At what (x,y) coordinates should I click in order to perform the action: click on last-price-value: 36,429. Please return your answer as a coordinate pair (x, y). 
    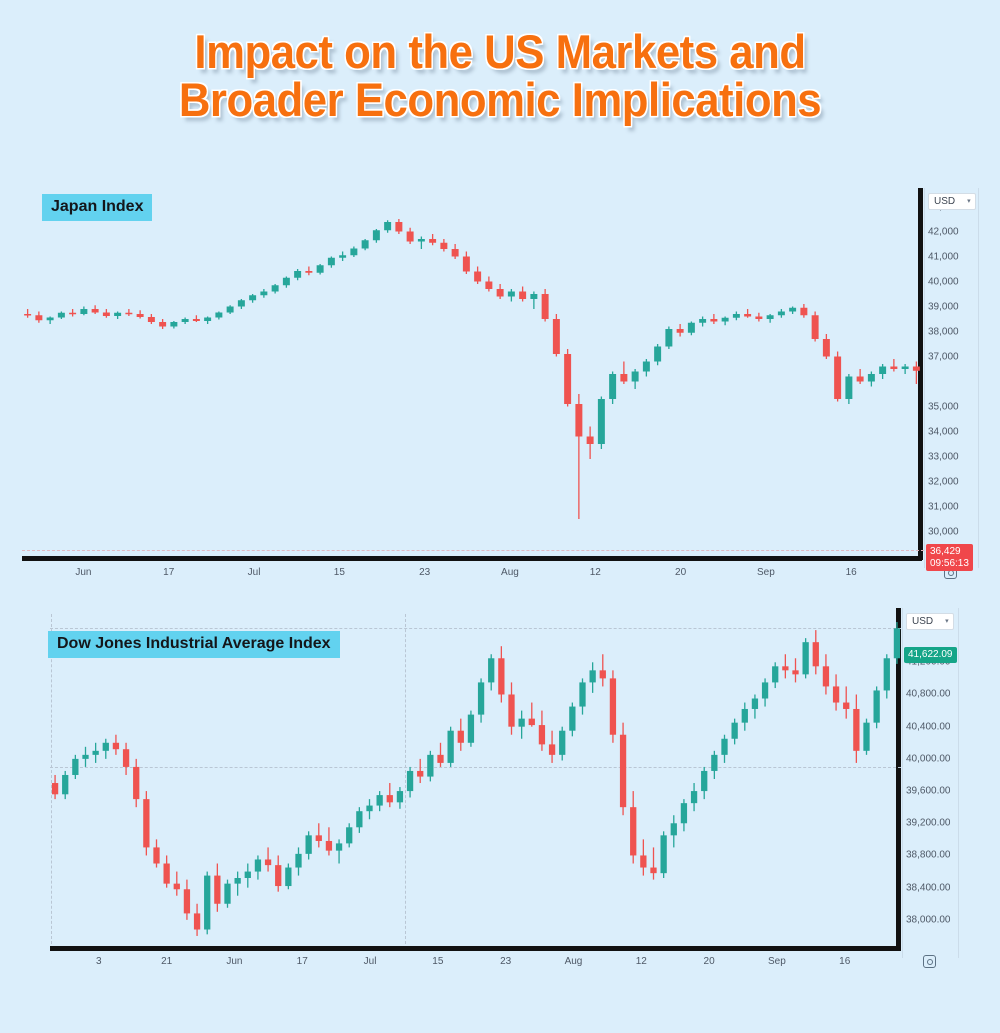
    Looking at the image, I should click on (945, 551).